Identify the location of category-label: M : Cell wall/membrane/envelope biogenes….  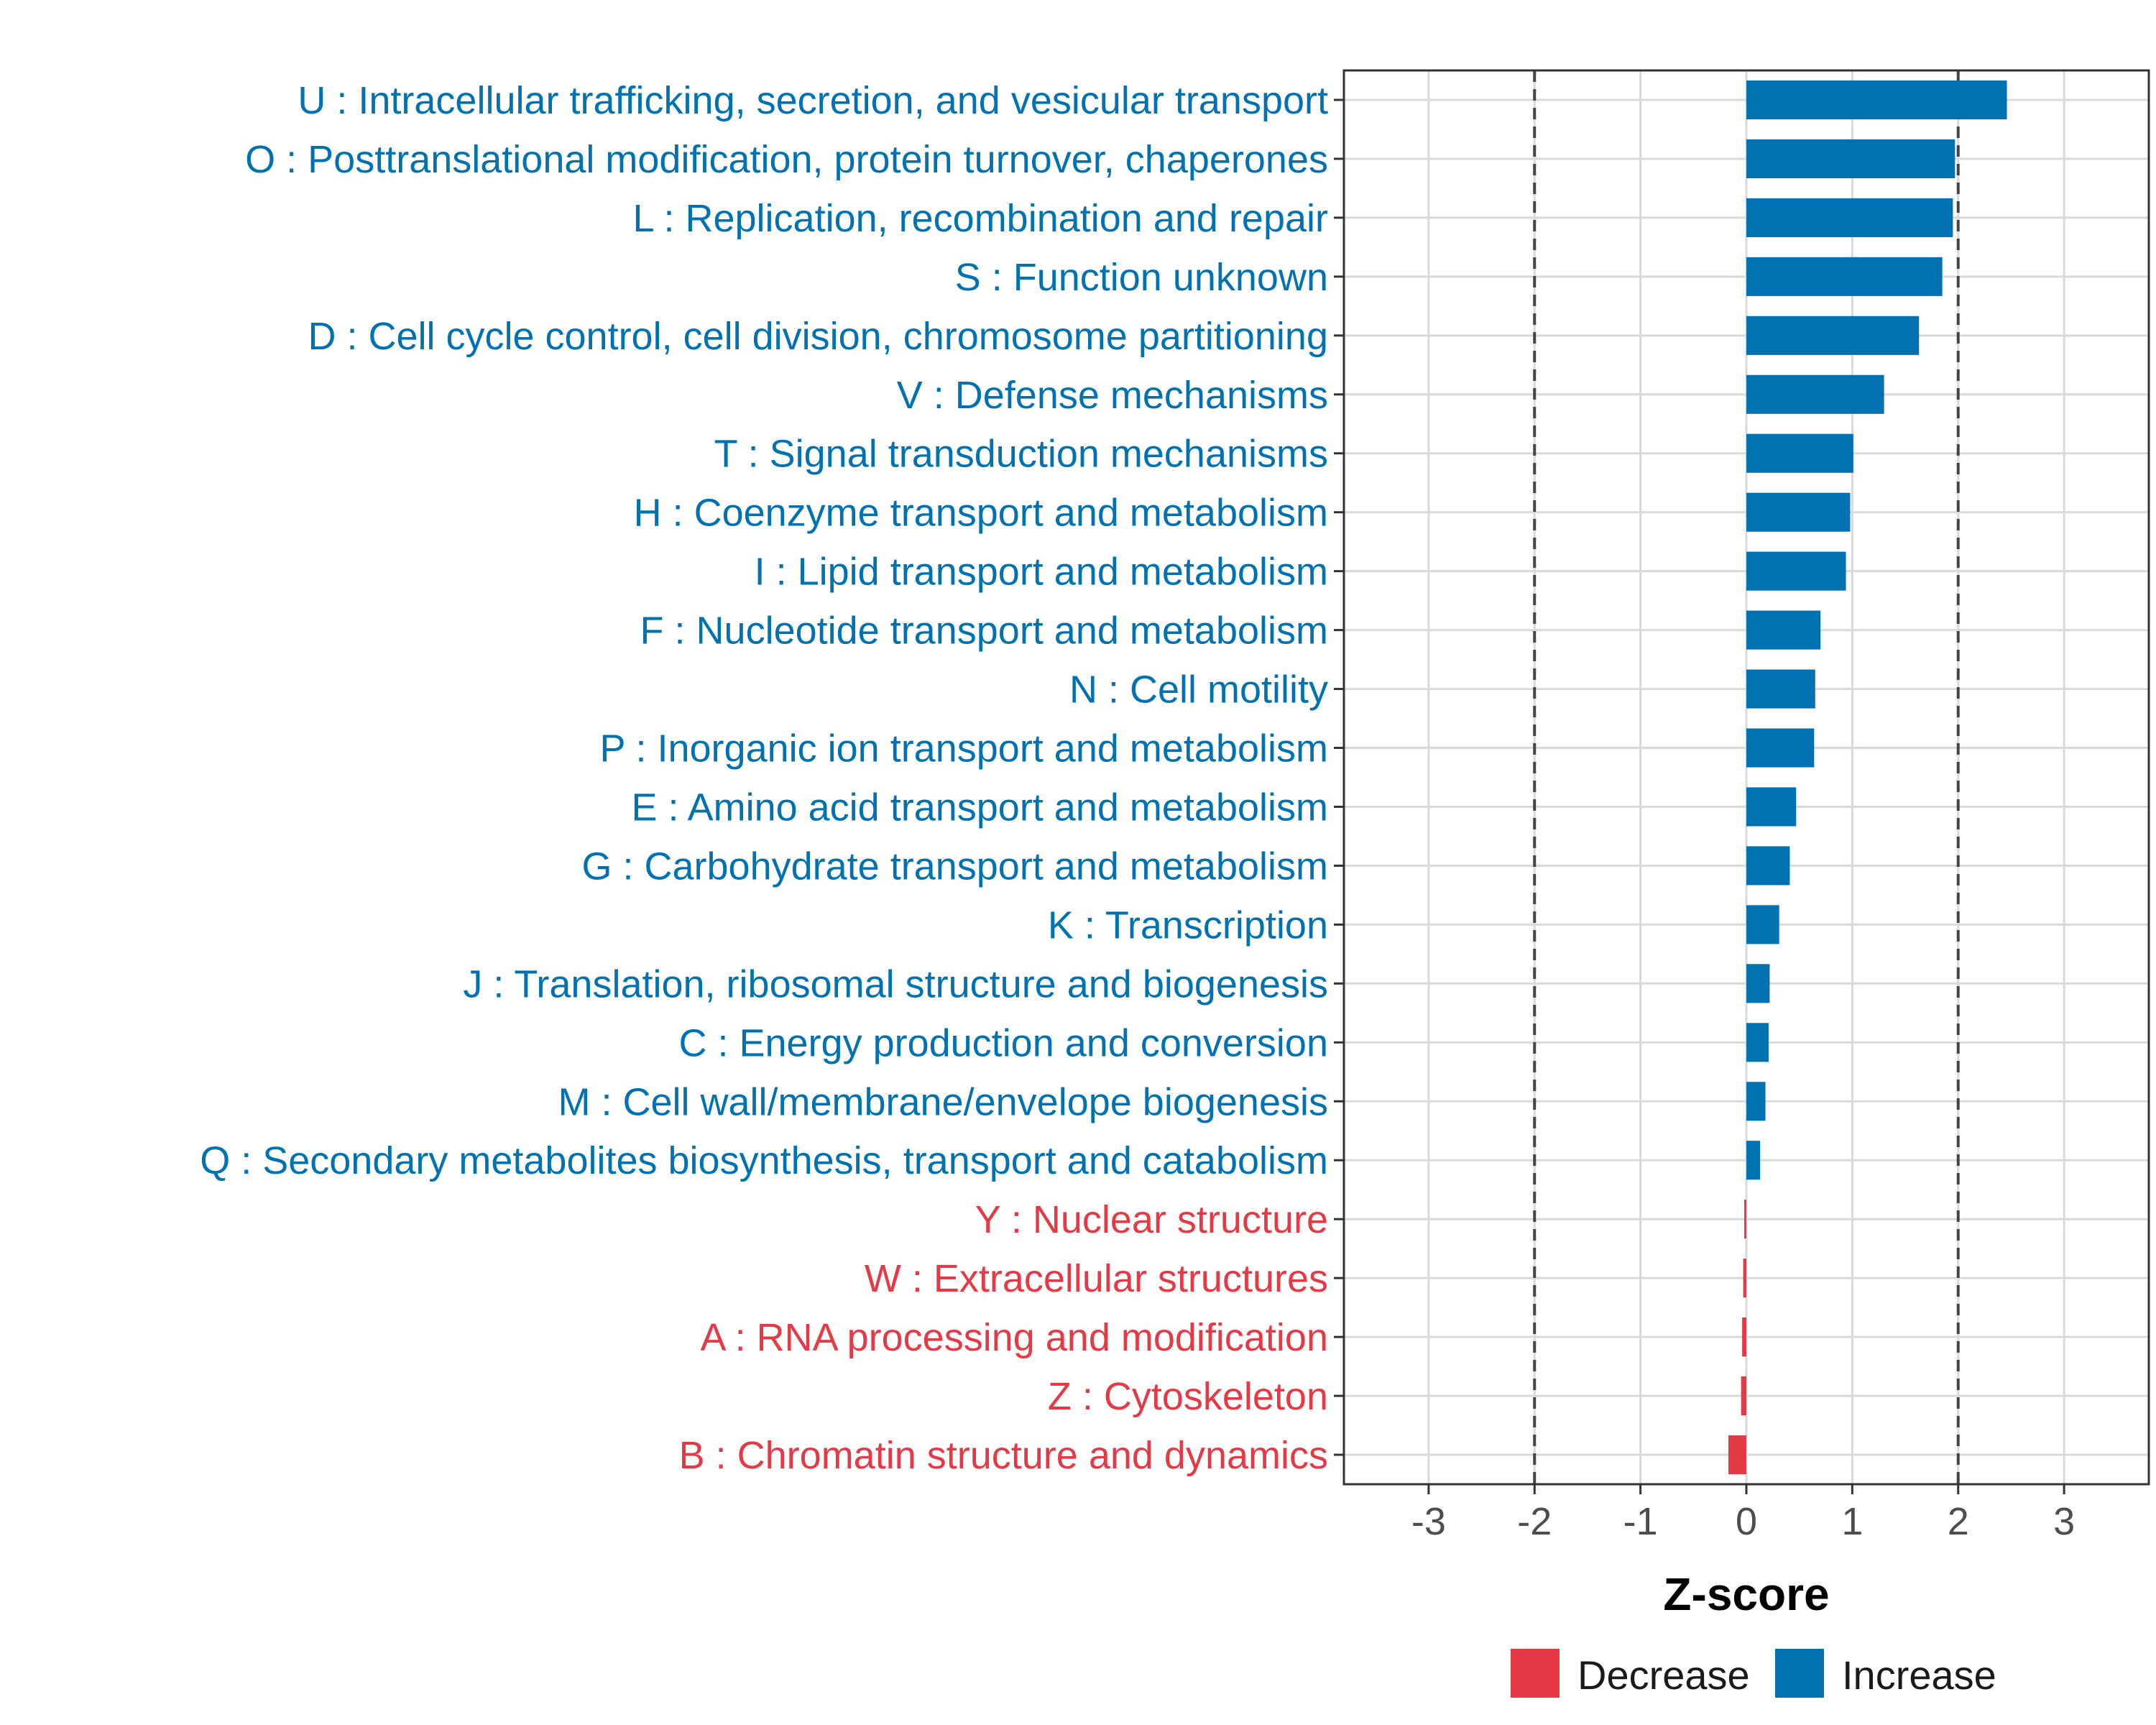
(943, 1101).